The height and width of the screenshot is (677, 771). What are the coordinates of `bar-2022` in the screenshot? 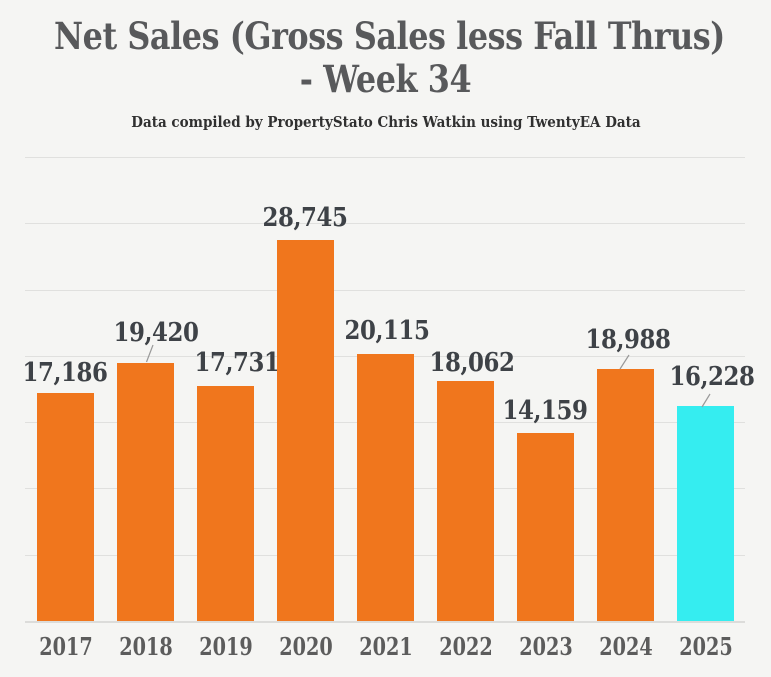 It's located at (465, 501).